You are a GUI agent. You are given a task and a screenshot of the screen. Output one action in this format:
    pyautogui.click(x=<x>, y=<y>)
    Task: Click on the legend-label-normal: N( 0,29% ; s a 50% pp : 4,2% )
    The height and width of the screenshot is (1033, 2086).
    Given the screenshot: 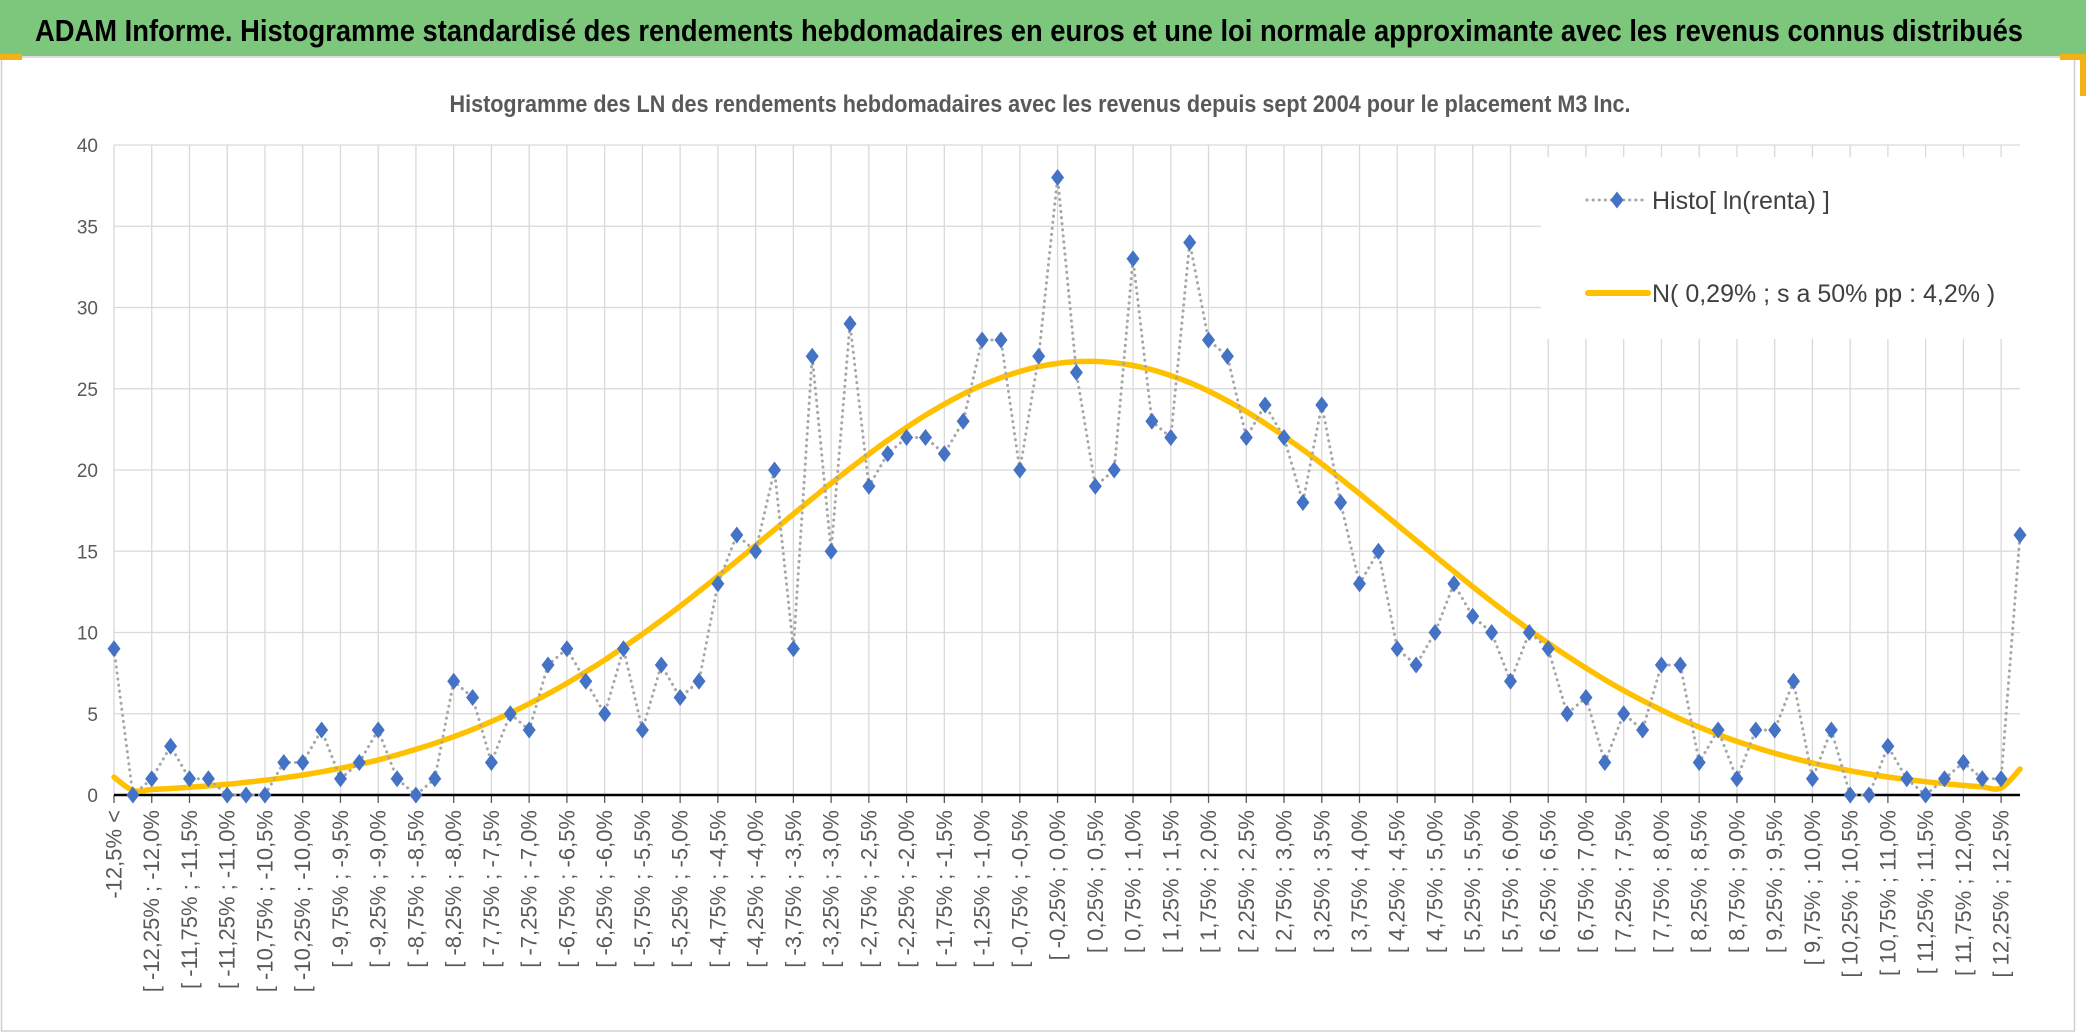 What is the action you would take?
    pyautogui.click(x=1823, y=294)
    